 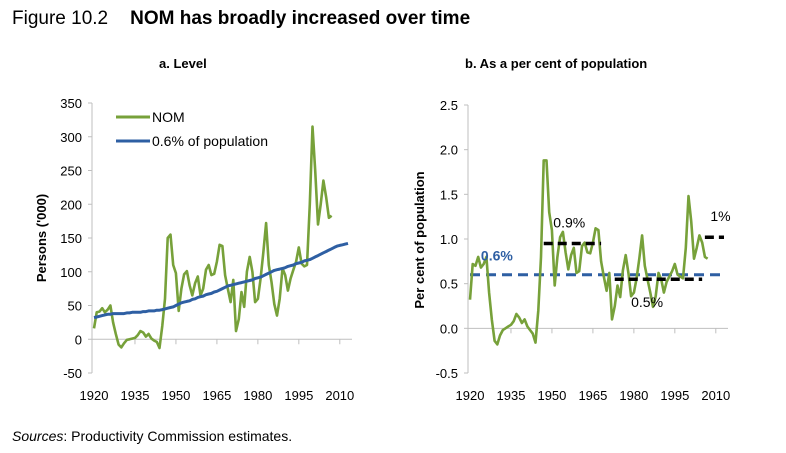 I want to click on panel-a-y-tick-label: 150, so click(x=71, y=238).